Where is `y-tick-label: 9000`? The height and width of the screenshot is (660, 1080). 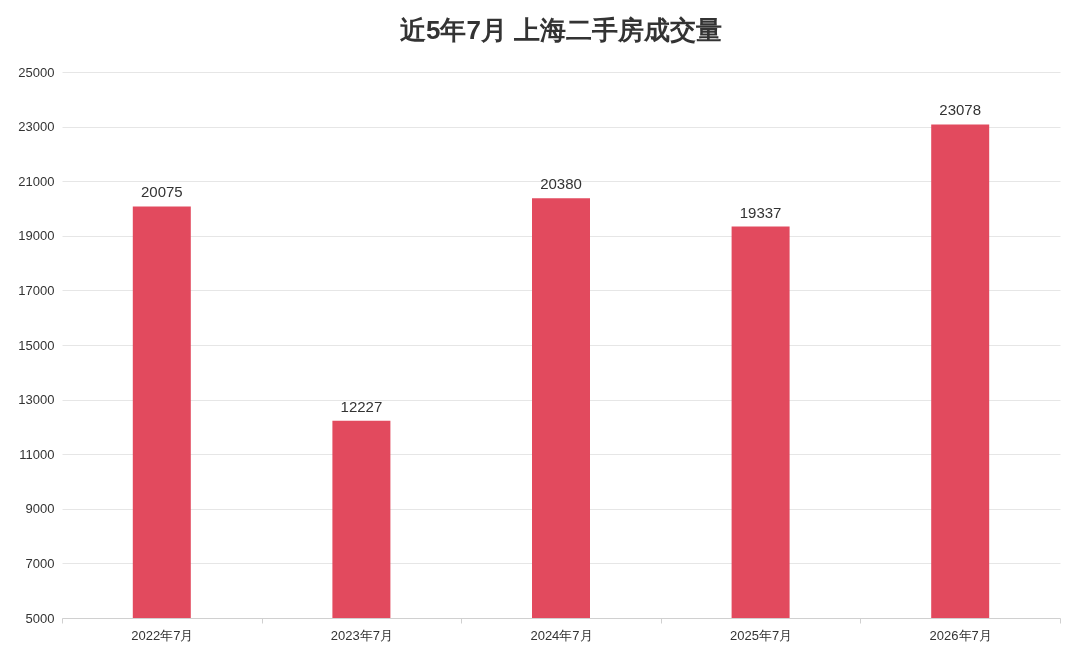 y-tick-label: 9000 is located at coordinates (40, 509).